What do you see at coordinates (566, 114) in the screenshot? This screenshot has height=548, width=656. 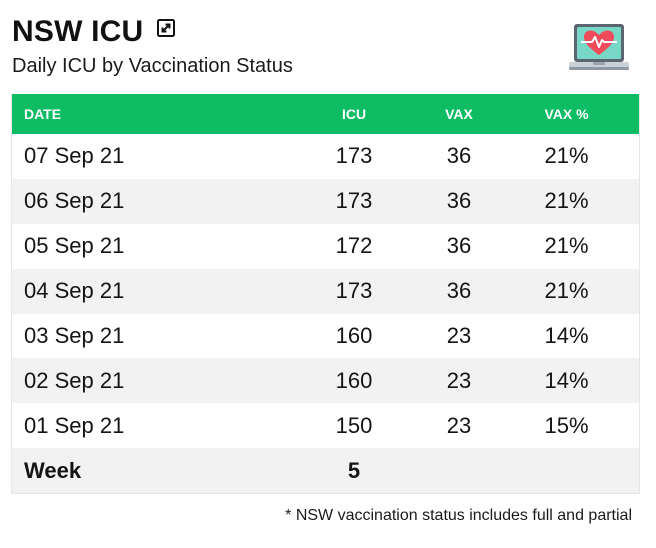 I see `column-header-vax-percent: VAX %` at bounding box center [566, 114].